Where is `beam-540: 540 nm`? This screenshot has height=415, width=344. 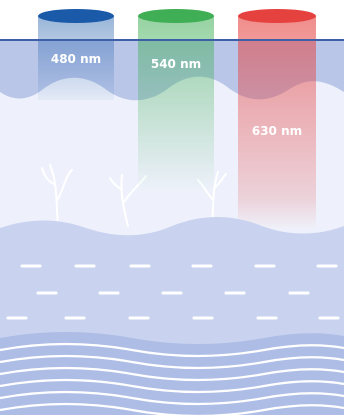 beam-540: 540 nm is located at coordinates (176, 100).